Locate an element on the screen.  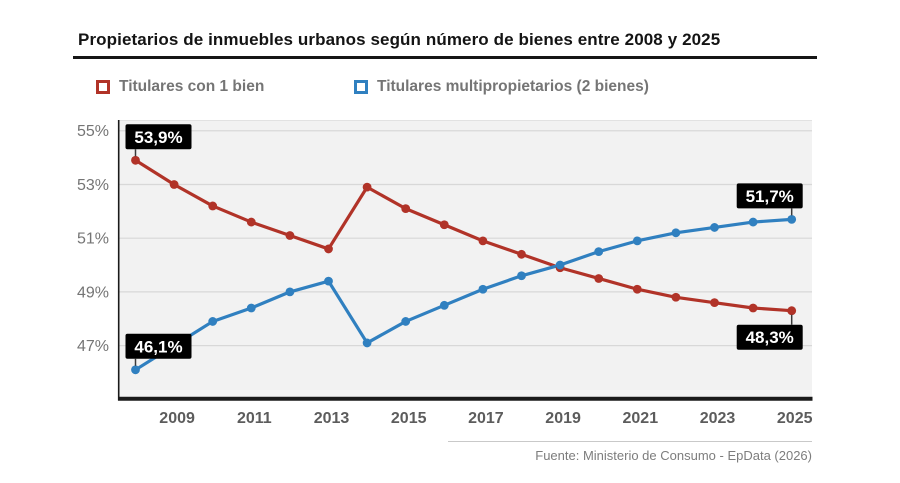
value-label-text: 46,1% is located at coordinates (158, 346).